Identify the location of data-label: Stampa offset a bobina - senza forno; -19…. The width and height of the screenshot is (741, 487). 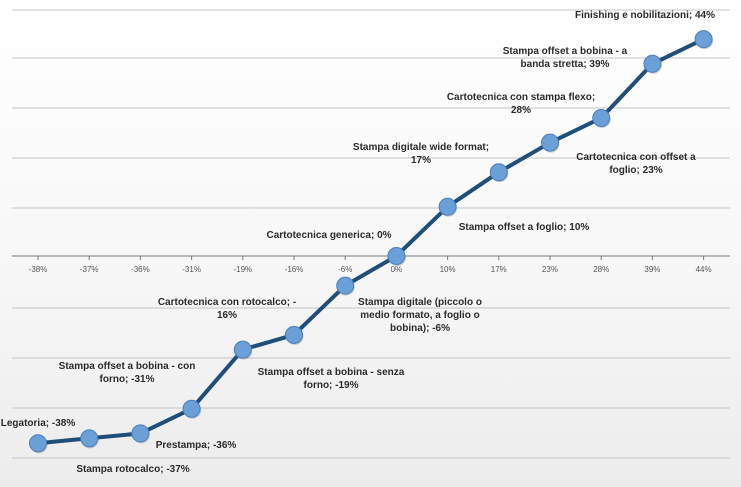
(331, 379).